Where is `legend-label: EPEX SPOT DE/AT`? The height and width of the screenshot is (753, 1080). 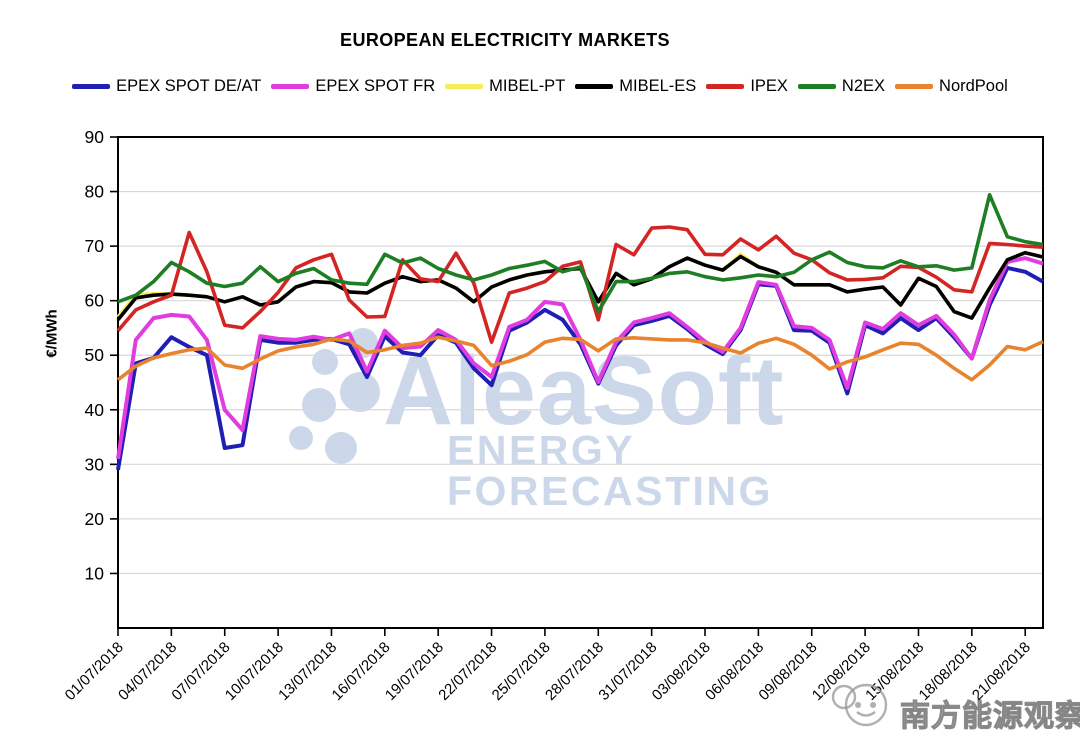 legend-label: EPEX SPOT DE/AT is located at coordinates (189, 86).